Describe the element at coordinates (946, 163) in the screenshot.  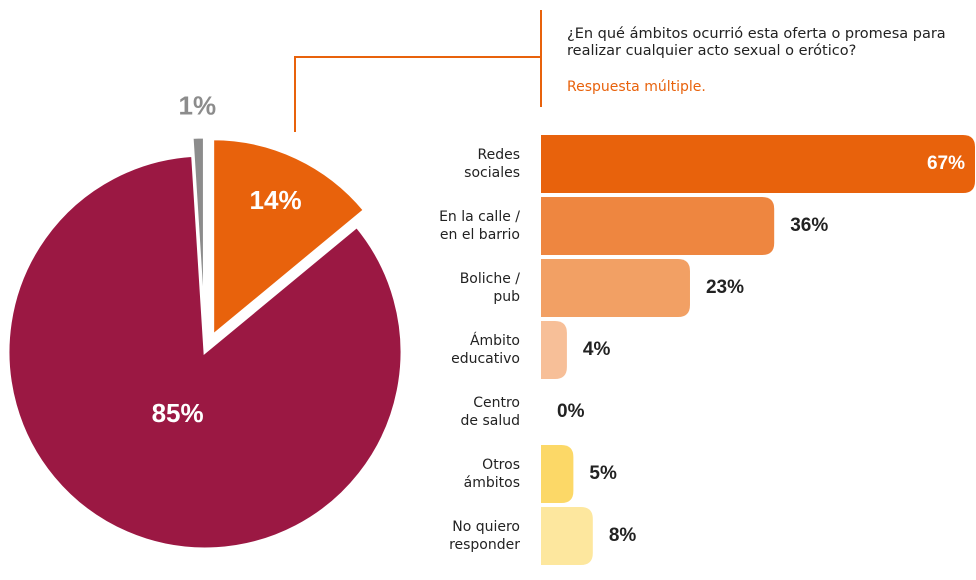
I see `value-label: 67%` at that location.